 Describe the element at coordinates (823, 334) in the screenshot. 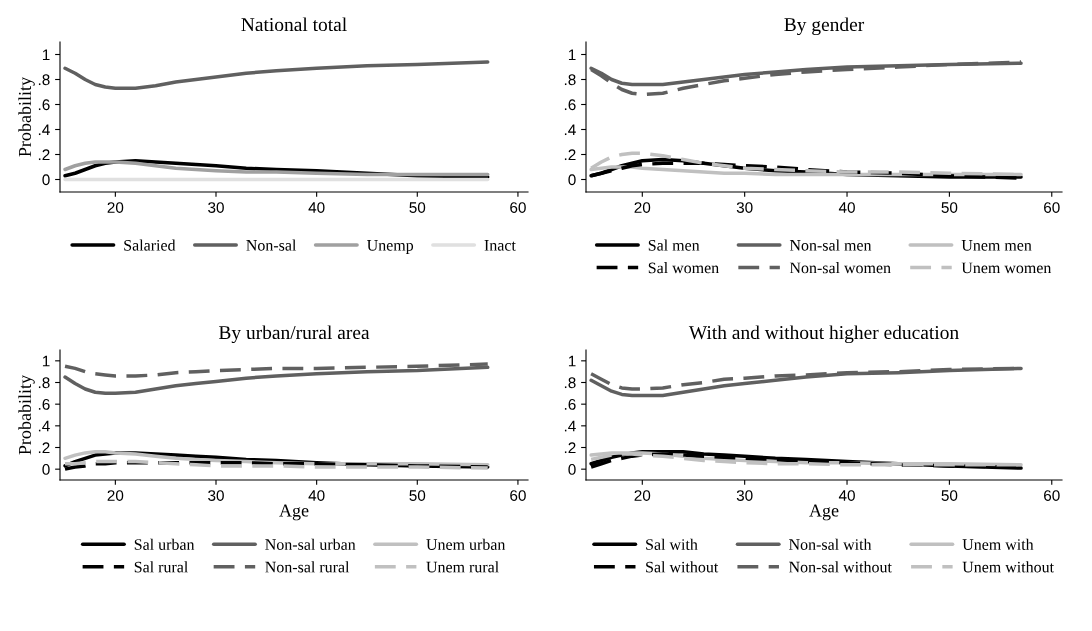

I see `chart-title: With and without higher education` at that location.